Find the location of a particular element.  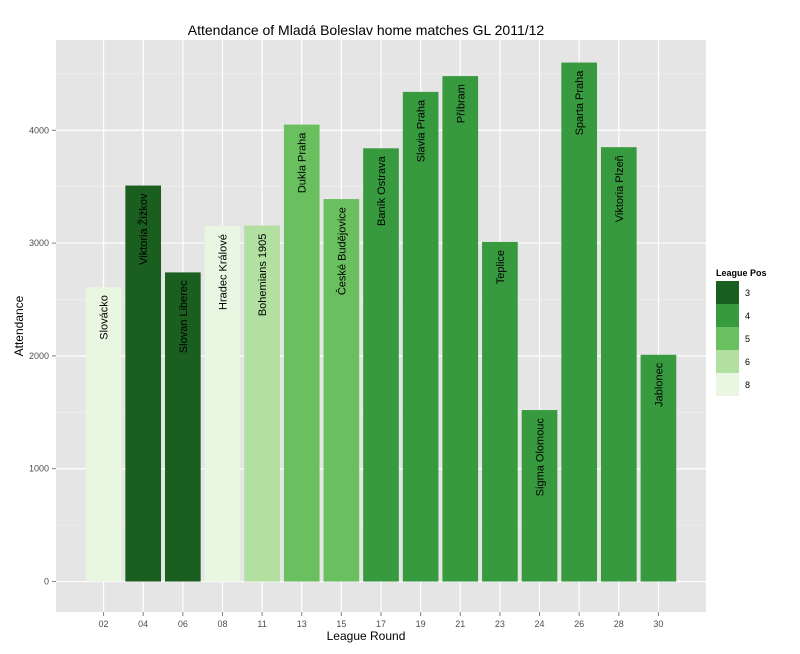

bar-label-17: Baník Ostrava is located at coordinates (382, 190).